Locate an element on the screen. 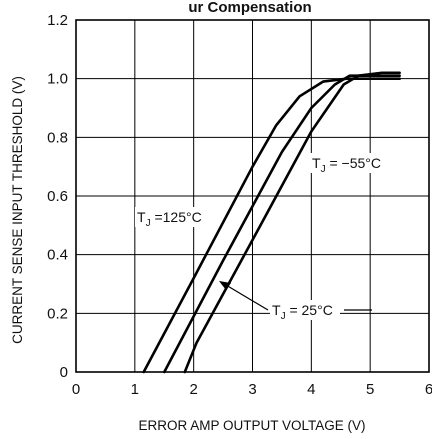 The width and height of the screenshot is (432, 439). x-tick-label: 4 is located at coordinates (311, 389).